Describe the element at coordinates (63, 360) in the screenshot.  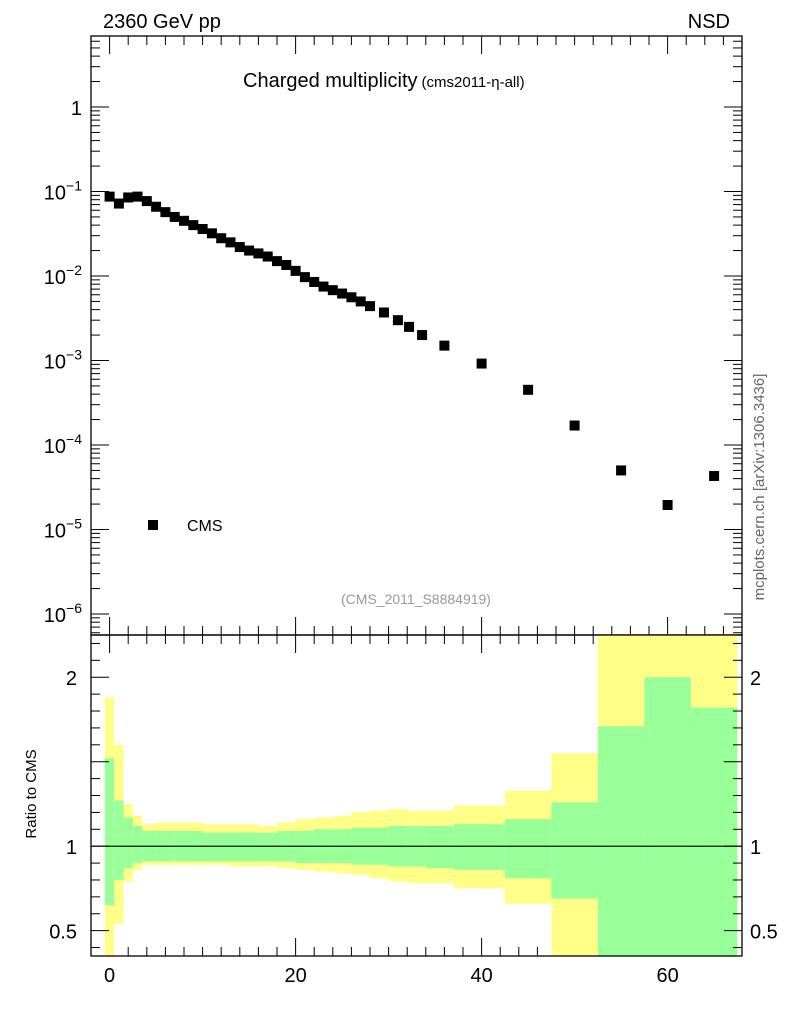
I see `y-tick-label: 10⁻³` at that location.